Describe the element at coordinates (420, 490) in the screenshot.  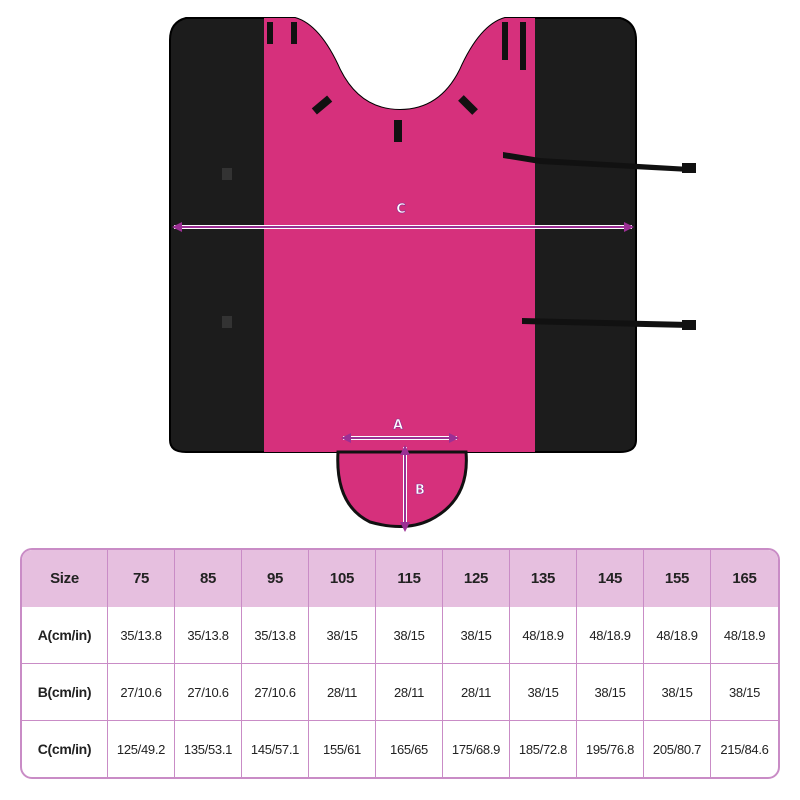
I see `measure-label-b: B` at that location.